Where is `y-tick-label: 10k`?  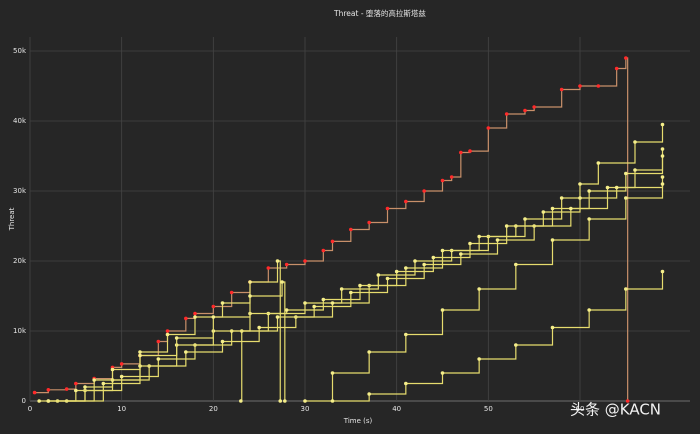 y-tick-label: 10k is located at coordinates (20, 331).